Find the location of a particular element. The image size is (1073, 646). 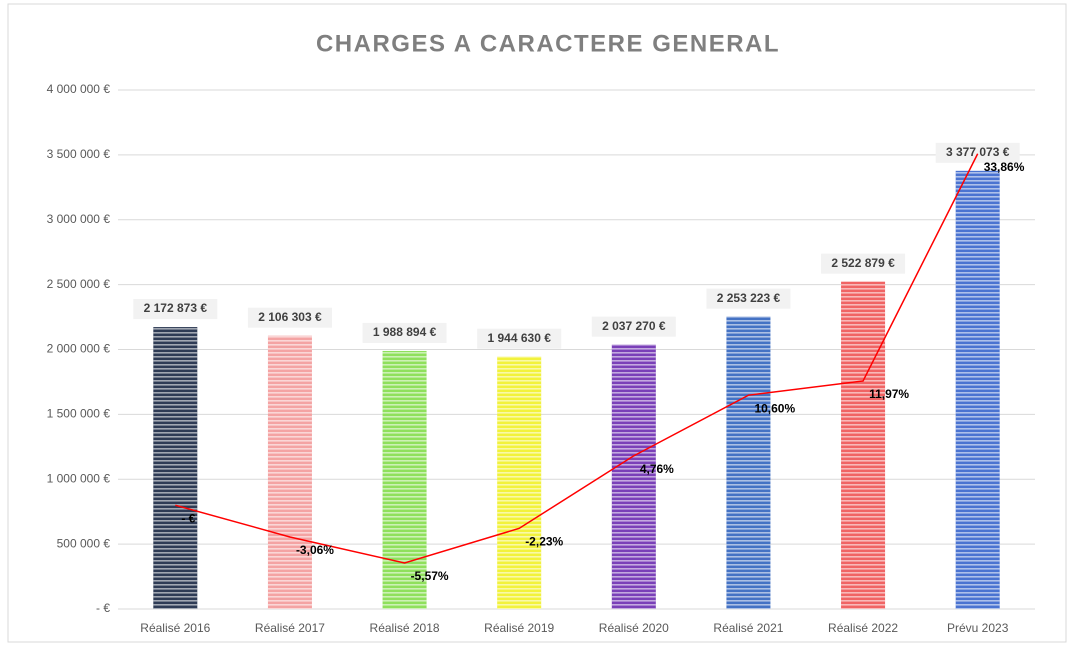

chart-title: CHARGES A CARACTERE GENERAL is located at coordinates (548, 43).